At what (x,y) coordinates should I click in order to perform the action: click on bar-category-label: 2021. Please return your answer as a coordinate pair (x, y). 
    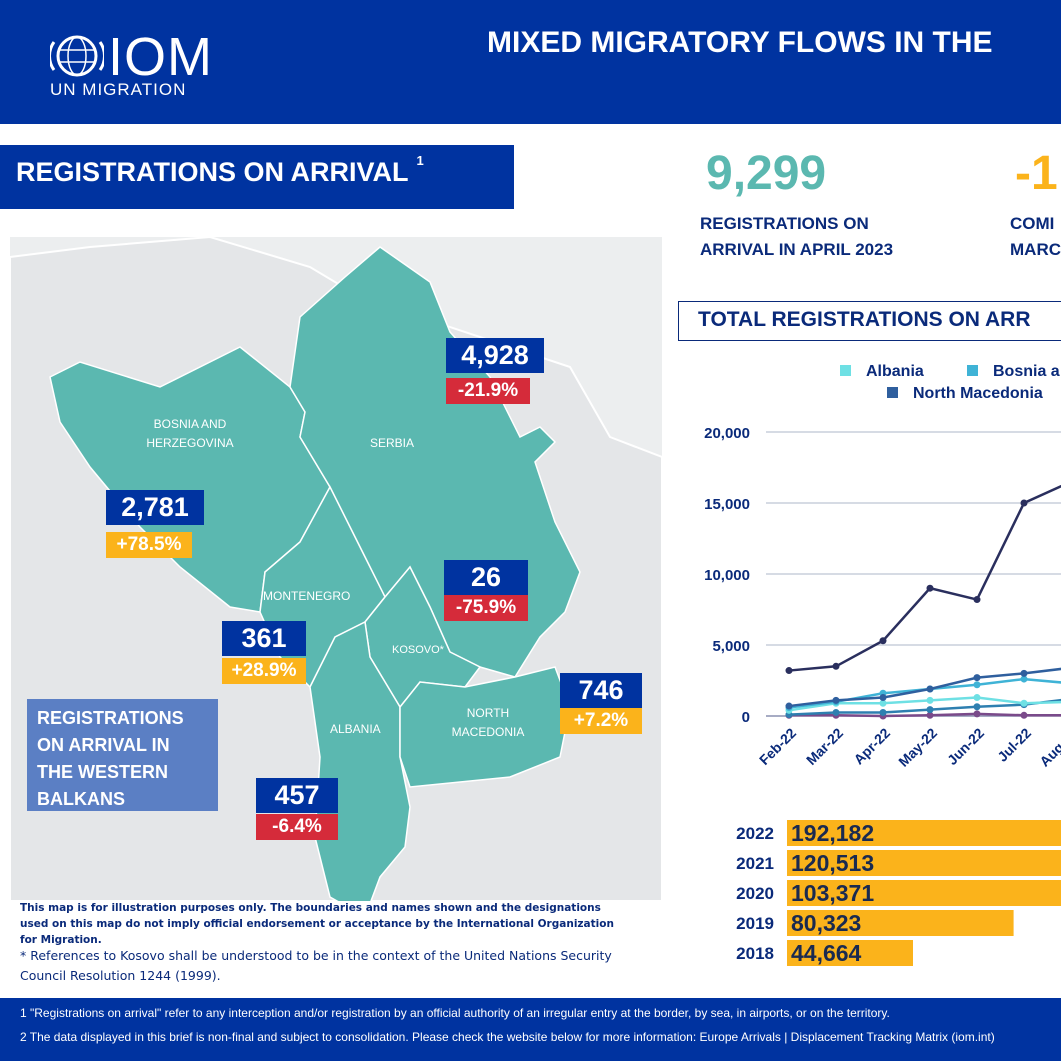
    Looking at the image, I should click on (755, 863).